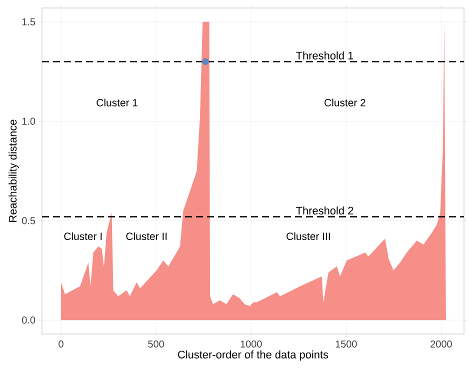  I want to click on ref-line-label: Threshold 2, so click(325, 210).